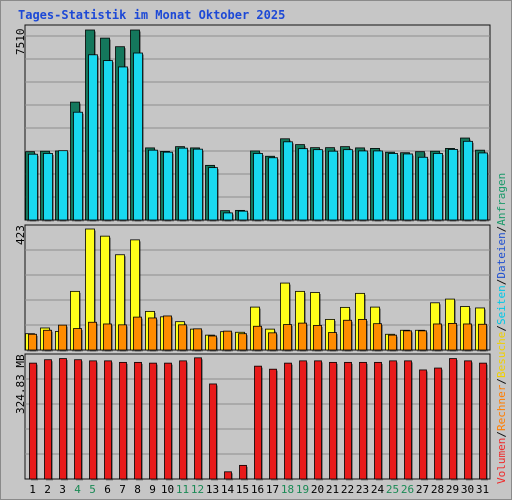 Image resolution: width=512 pixels, height=500 pixels. Describe the element at coordinates (392, 489) in the screenshot. I see `x-tick-label: 25` at that location.